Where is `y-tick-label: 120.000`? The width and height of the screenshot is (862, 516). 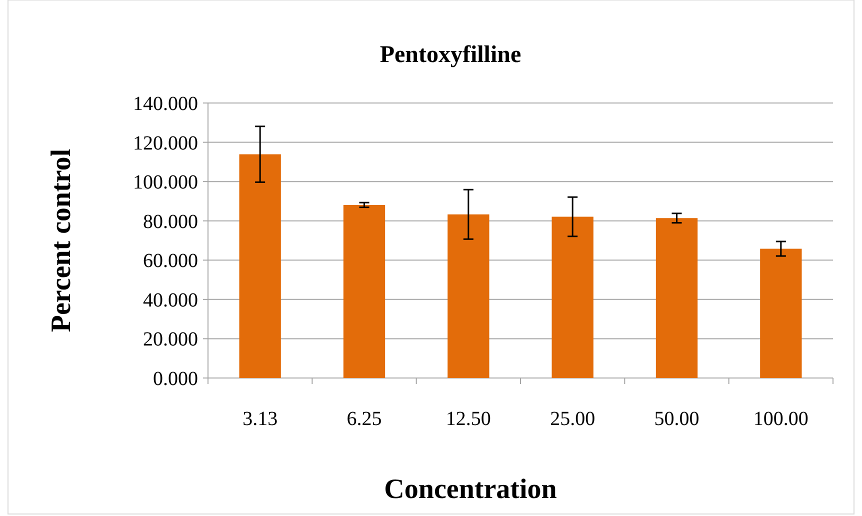
y-tick-label: 120.000 is located at coordinates (165, 143).